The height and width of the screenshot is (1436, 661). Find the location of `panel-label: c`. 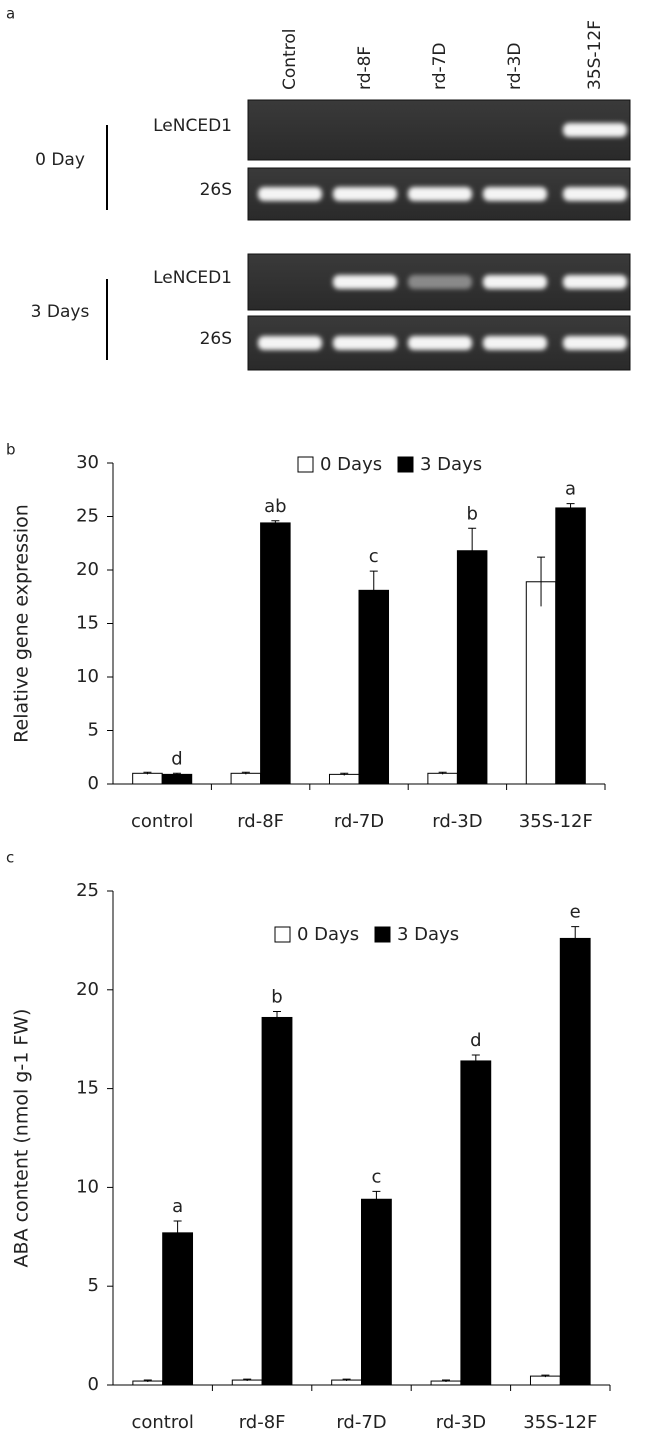

panel-label: c is located at coordinates (10, 858).